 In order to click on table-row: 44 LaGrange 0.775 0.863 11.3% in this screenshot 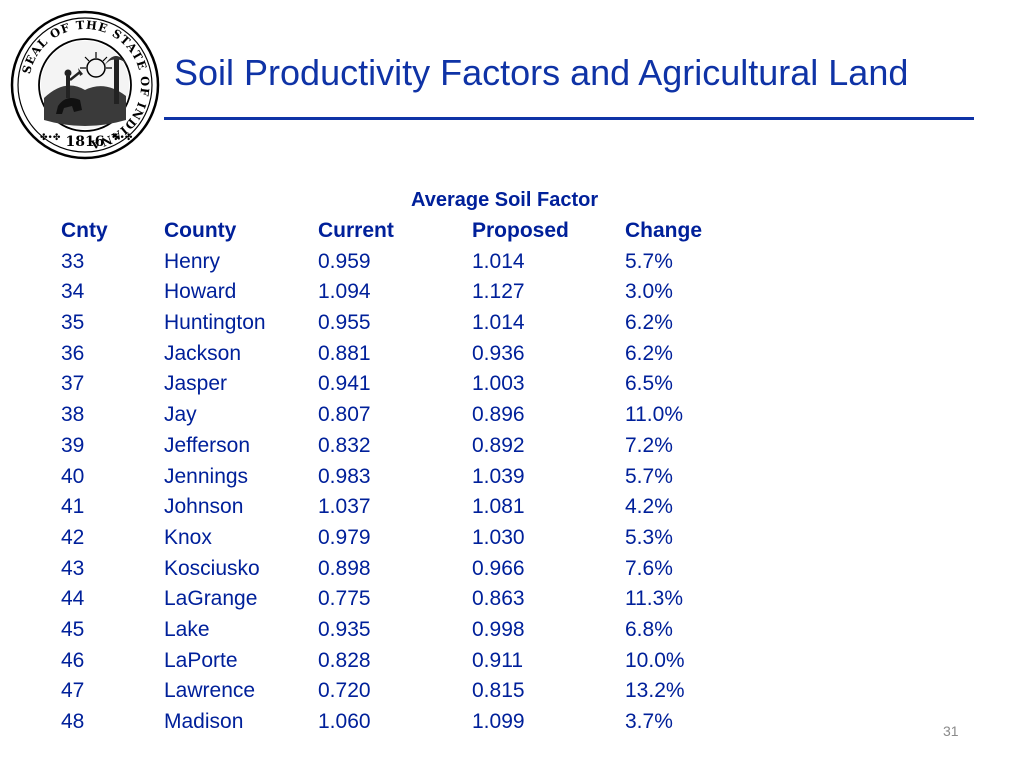, I will do `click(403, 599)`.